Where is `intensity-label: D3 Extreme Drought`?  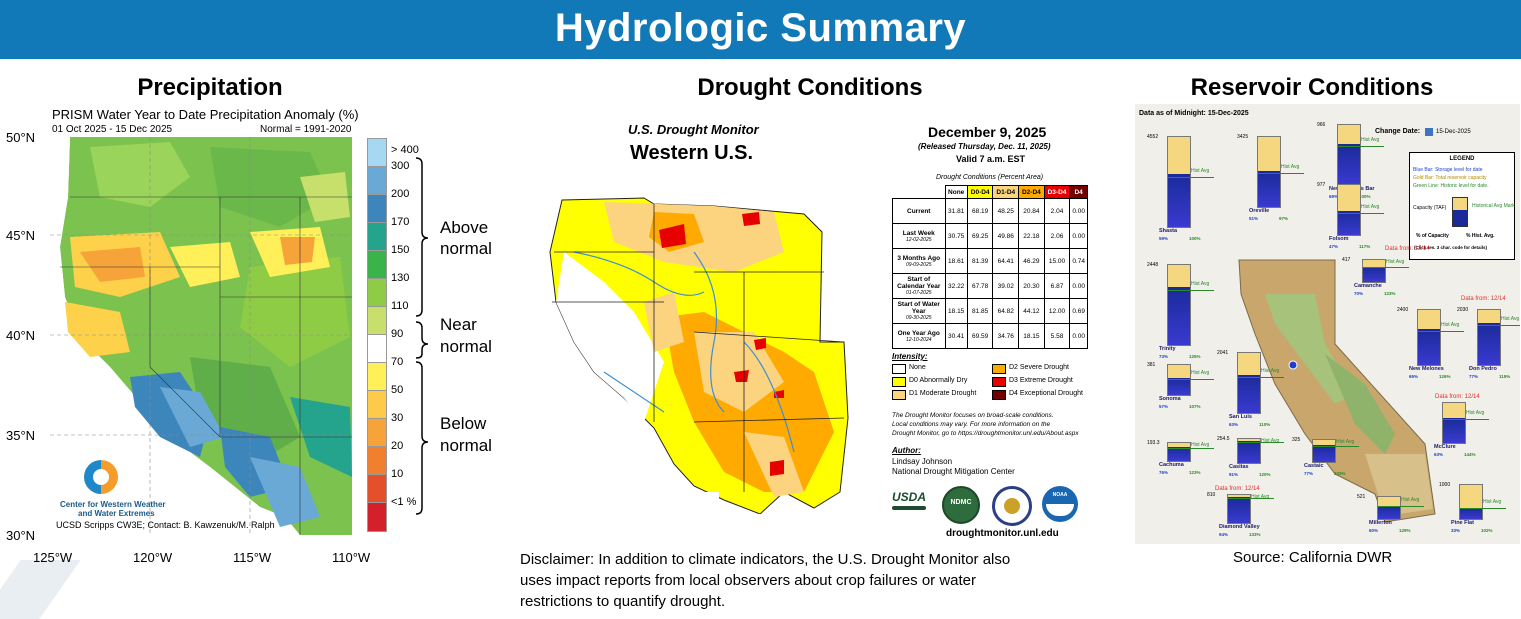 intensity-label: D3 Extreme Drought is located at coordinates (1041, 380).